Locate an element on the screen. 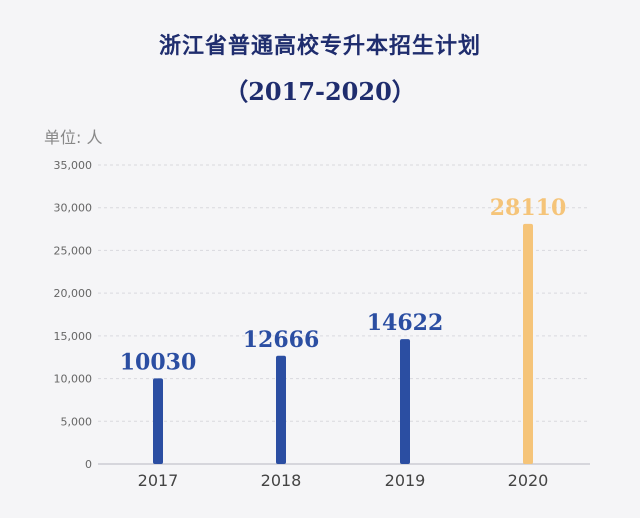  y-axis-unit-label: 单位: 人 is located at coordinates (73, 137).